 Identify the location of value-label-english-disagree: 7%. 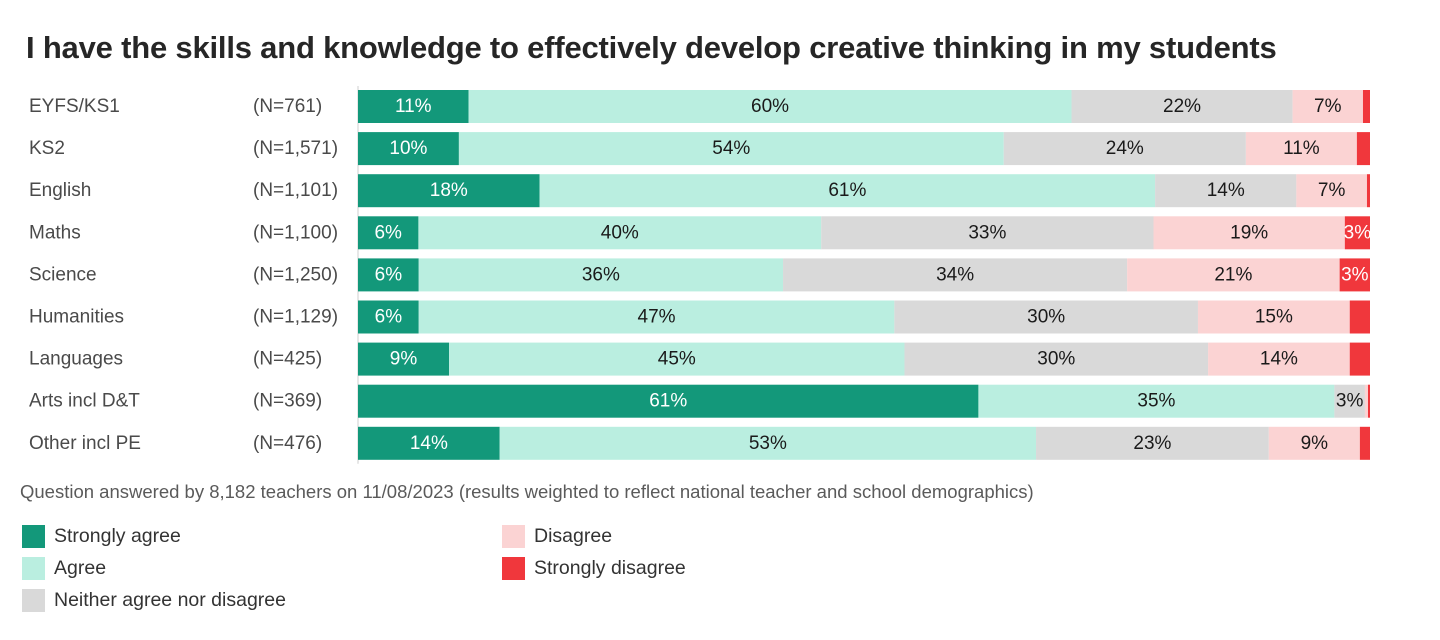
(1332, 190).